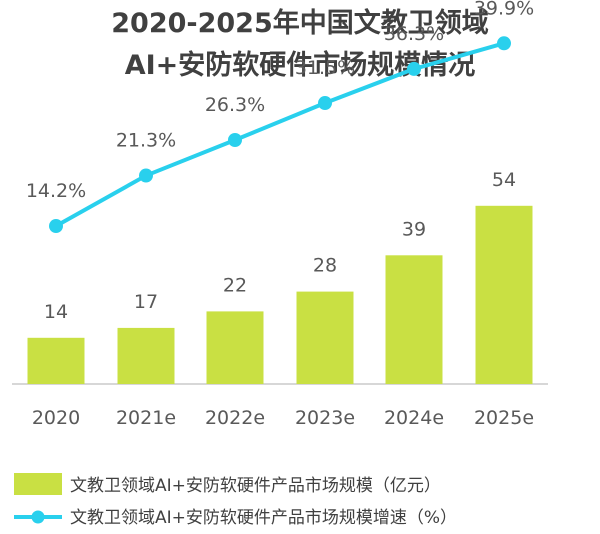 The image size is (600, 534). Describe the element at coordinates (414, 34) in the screenshot. I see `growth-value-label: 36.3%` at that location.